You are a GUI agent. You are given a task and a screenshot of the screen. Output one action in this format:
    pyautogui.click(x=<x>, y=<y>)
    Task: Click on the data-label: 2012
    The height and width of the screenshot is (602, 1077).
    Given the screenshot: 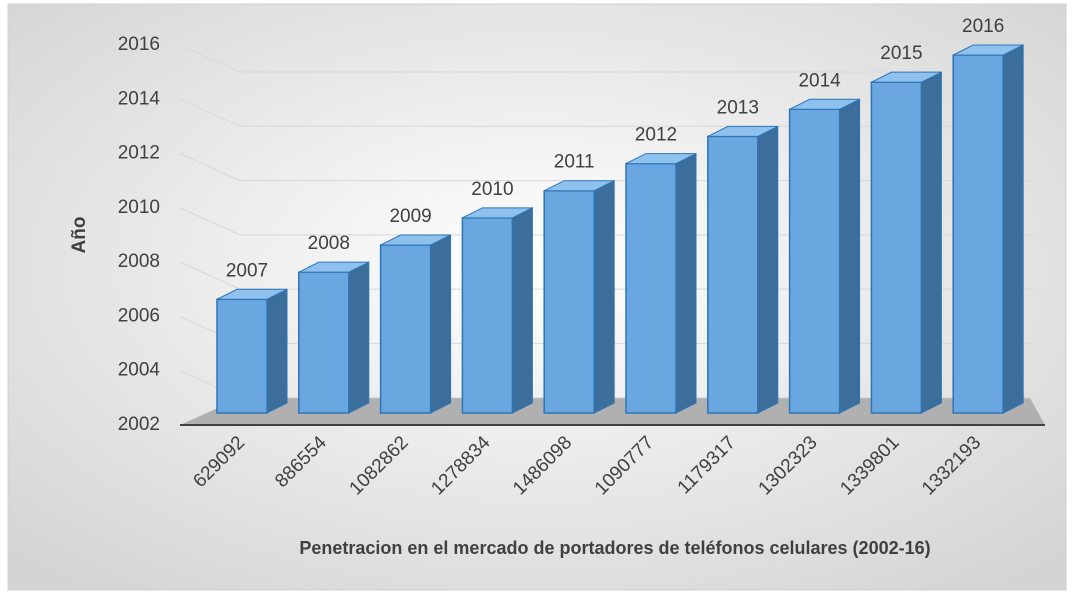 What is the action you would take?
    pyautogui.click(x=656, y=135)
    